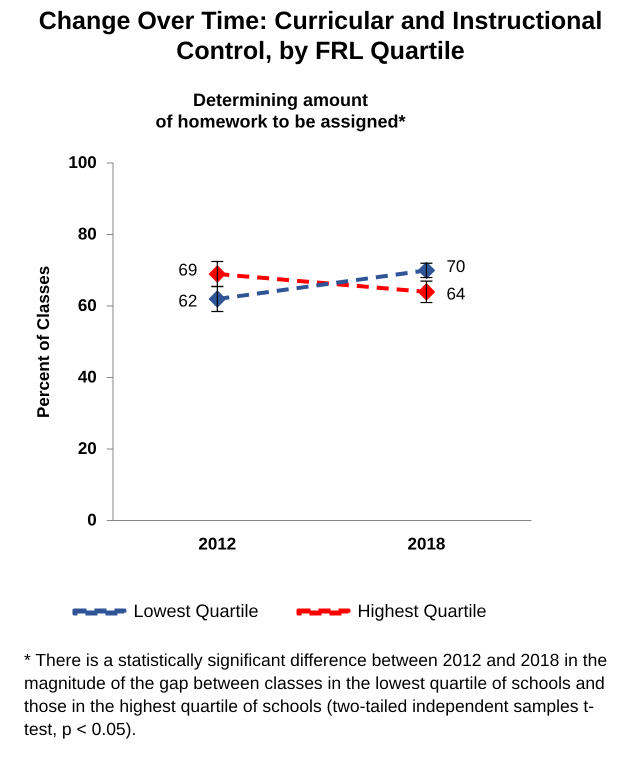  What do you see at coordinates (316, 695) in the screenshot?
I see `text: * There is a statistically significant difference between 2012 and 2018 in the magnitude of the gap between classes in the lowest quartile of schools and those in the highest quartile of schools (two-tailed independent samples t-test, p < 0.05).` at bounding box center [316, 695].